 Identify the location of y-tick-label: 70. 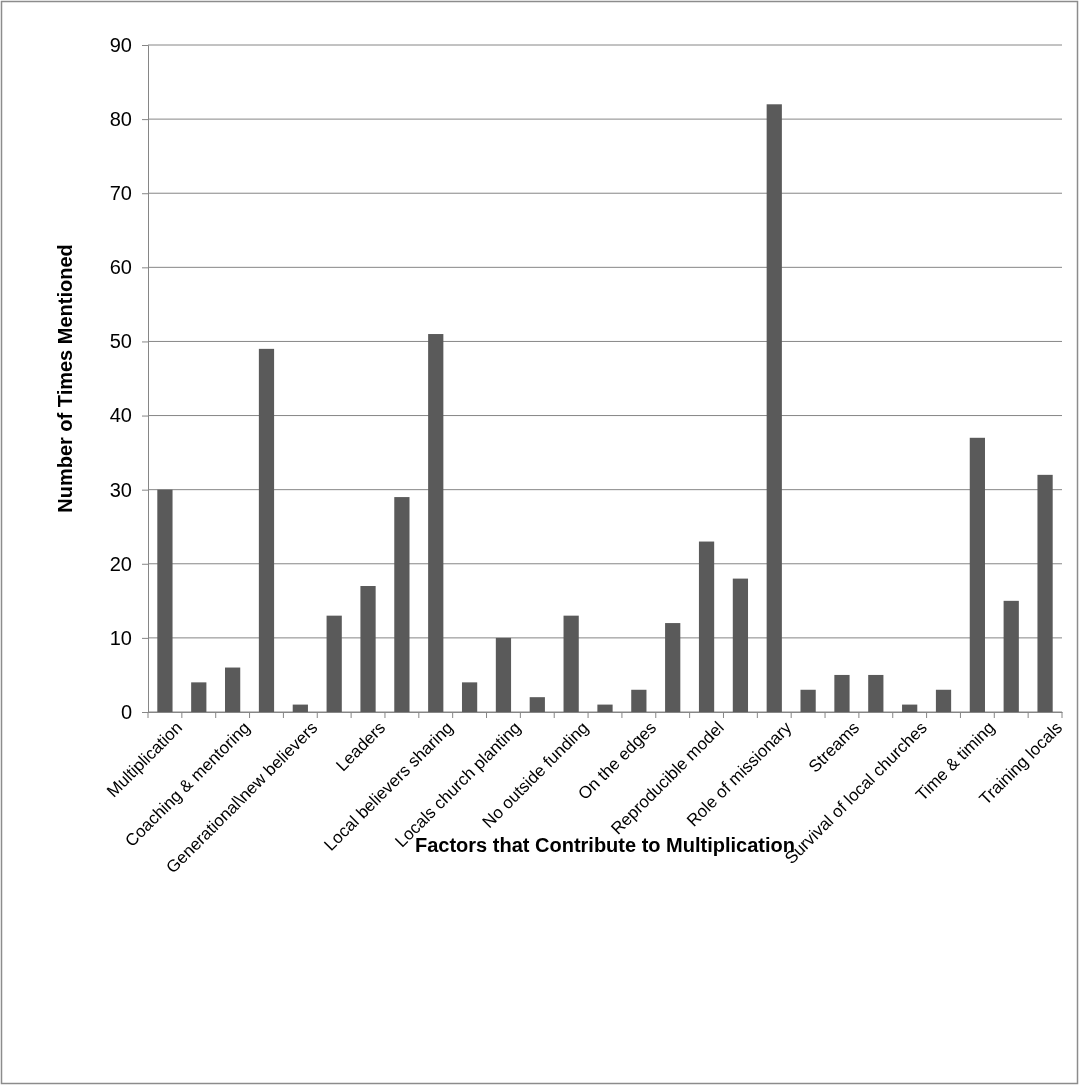
(120, 193).